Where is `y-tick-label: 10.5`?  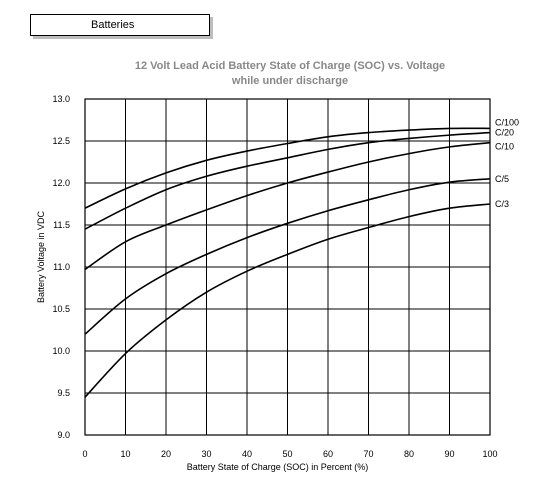
y-tick-label: 10.5 is located at coordinates (61, 309).